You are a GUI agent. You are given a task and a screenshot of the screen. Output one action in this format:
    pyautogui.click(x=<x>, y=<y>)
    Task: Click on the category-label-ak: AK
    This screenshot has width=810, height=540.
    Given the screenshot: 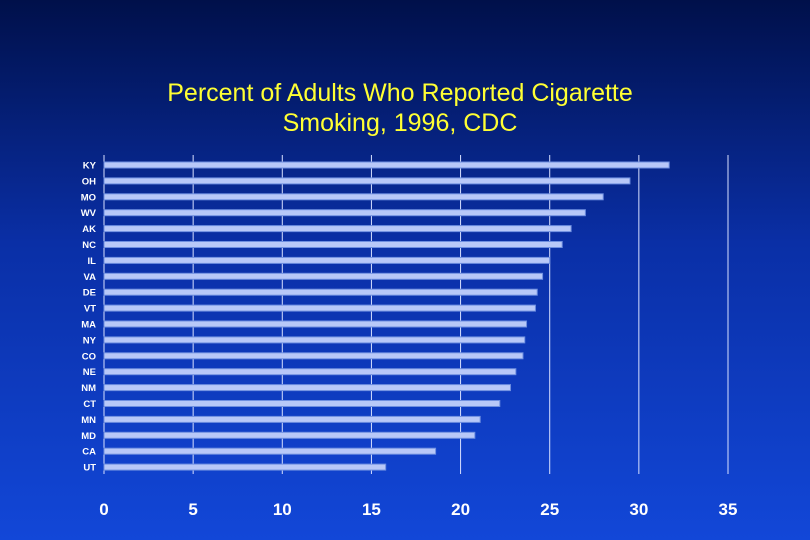 What is the action you would take?
    pyautogui.click(x=89, y=229)
    